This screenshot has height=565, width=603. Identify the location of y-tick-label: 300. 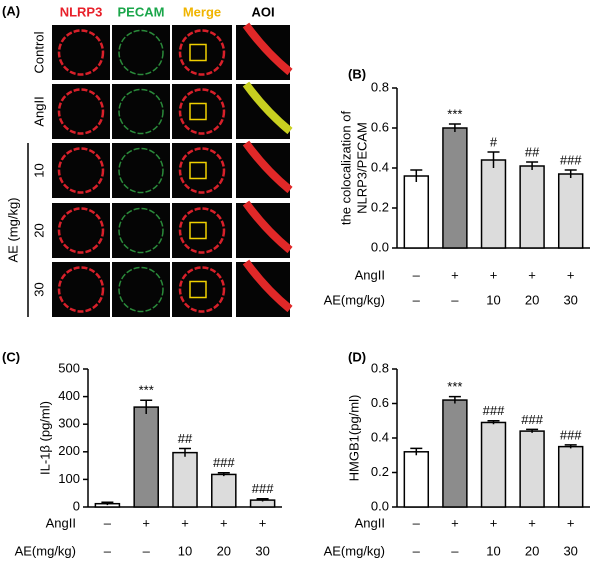
(69, 423).